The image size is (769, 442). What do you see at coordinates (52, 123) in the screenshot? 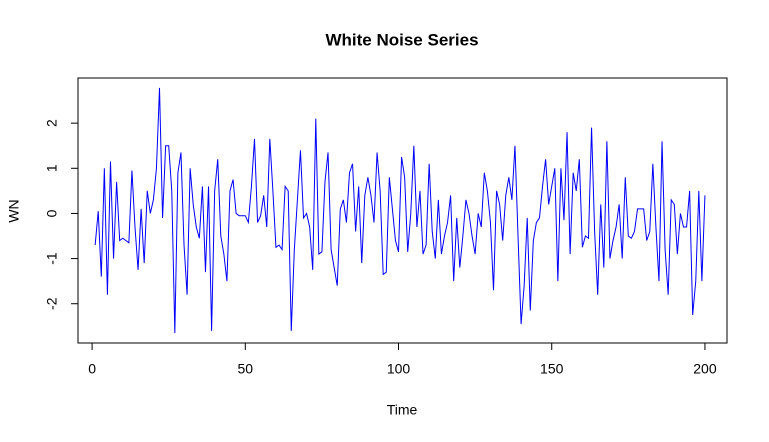
I see `y-tick-label: 2` at bounding box center [52, 123].